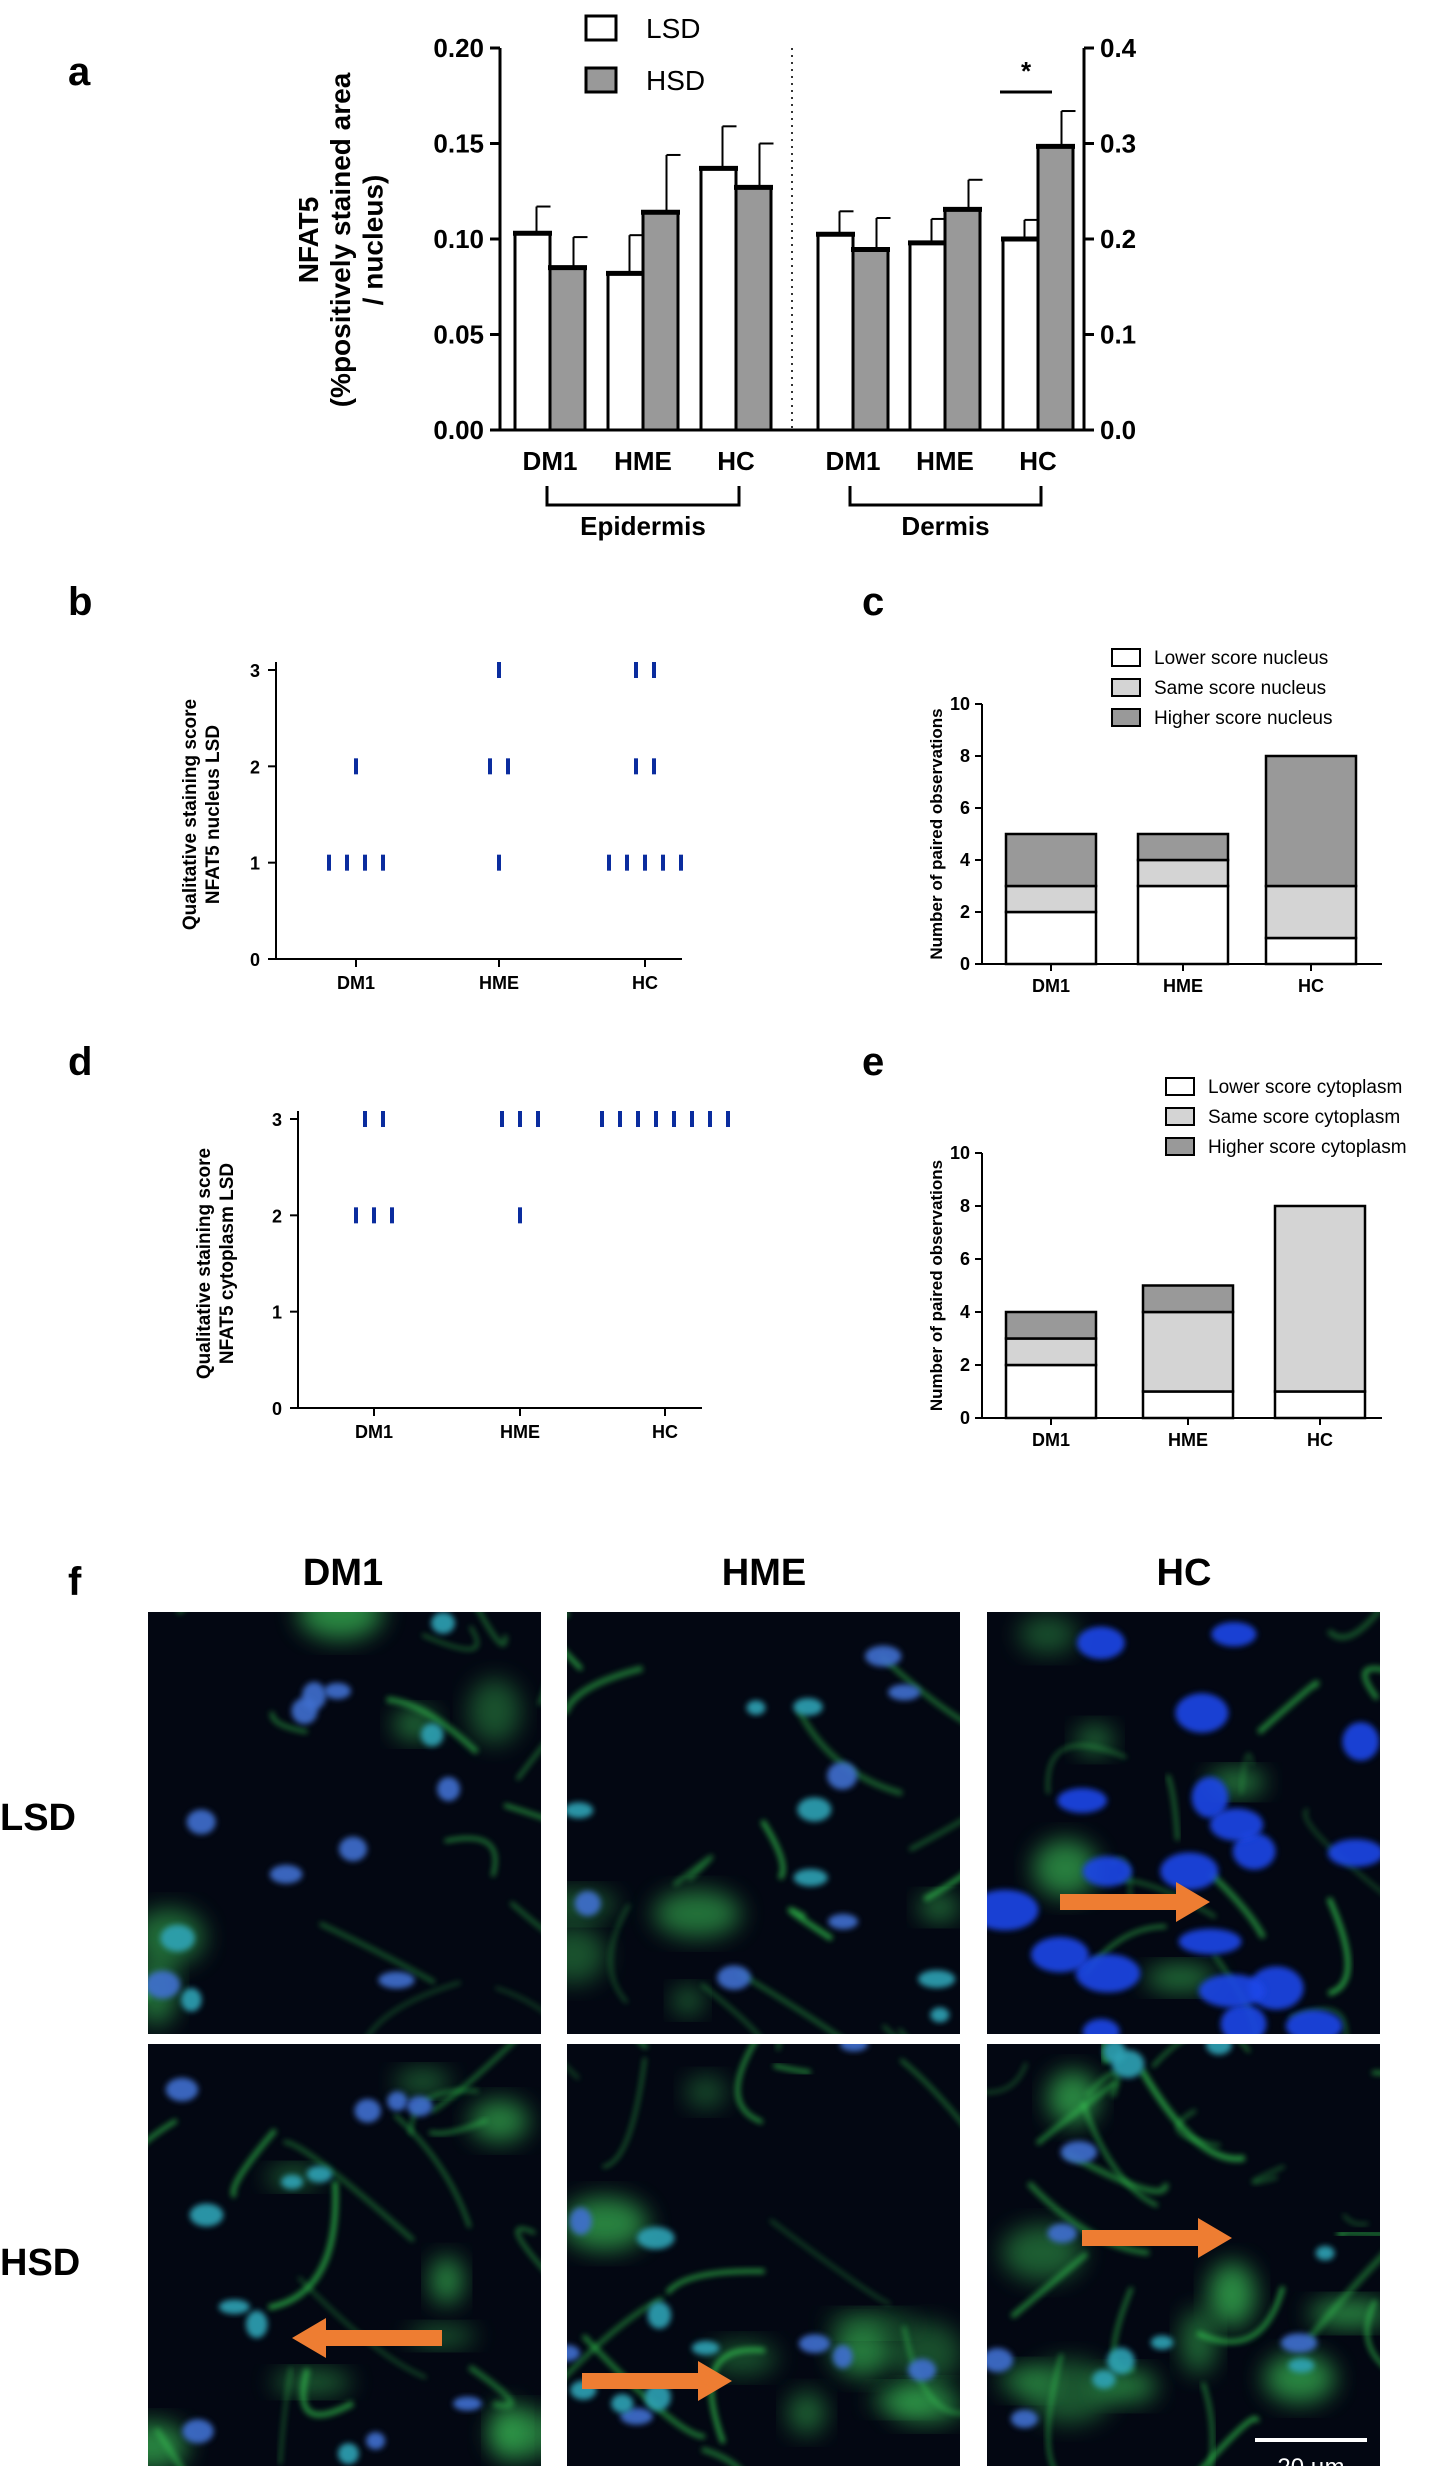  Describe the element at coordinates (675, 80) in the screenshot. I see `a-legend-label: HSD` at that location.